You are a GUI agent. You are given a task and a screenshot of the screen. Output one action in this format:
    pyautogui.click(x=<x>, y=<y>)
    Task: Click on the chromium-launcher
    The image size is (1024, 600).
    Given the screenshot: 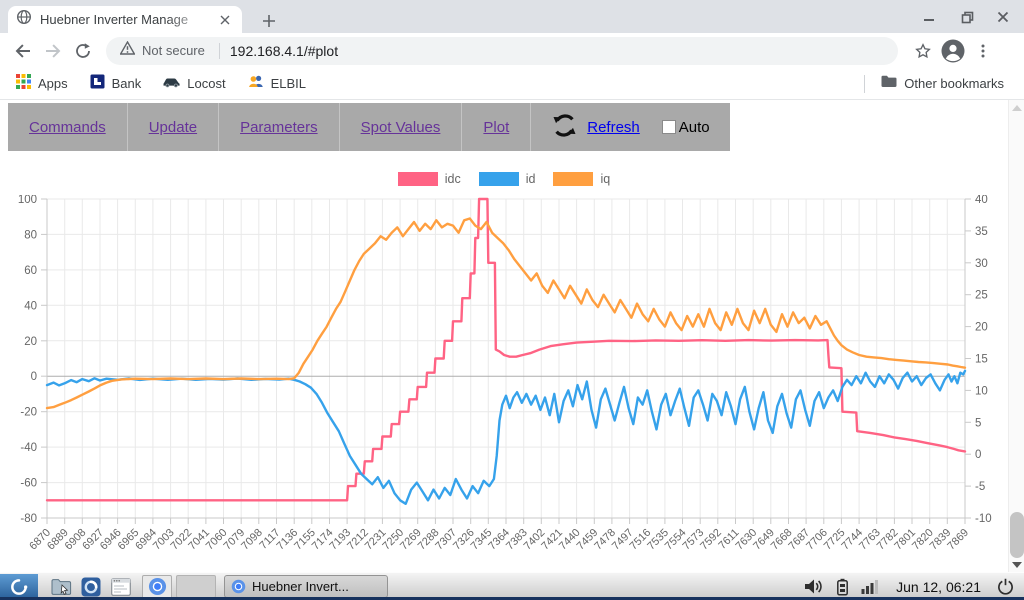 What is the action you would take?
    pyautogui.click(x=157, y=586)
    